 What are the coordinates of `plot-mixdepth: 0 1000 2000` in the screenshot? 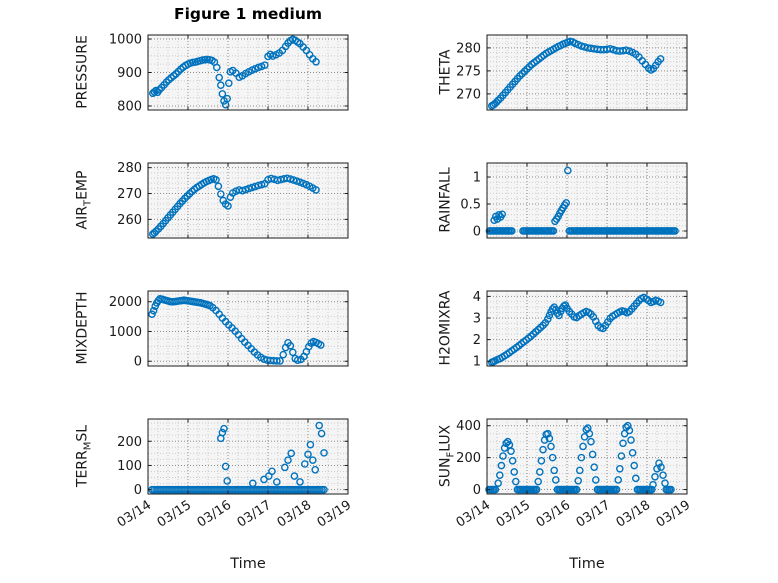 It's located at (229, 330).